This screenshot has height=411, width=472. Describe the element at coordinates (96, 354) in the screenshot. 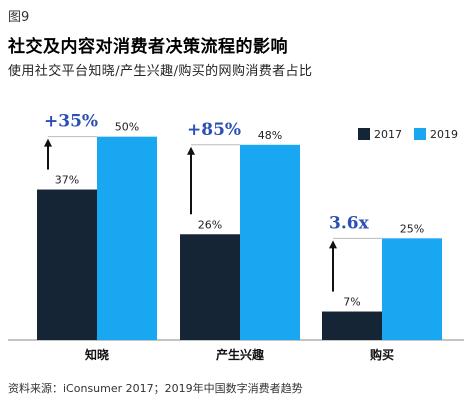

I see `category-label-0: 知晓` at that location.